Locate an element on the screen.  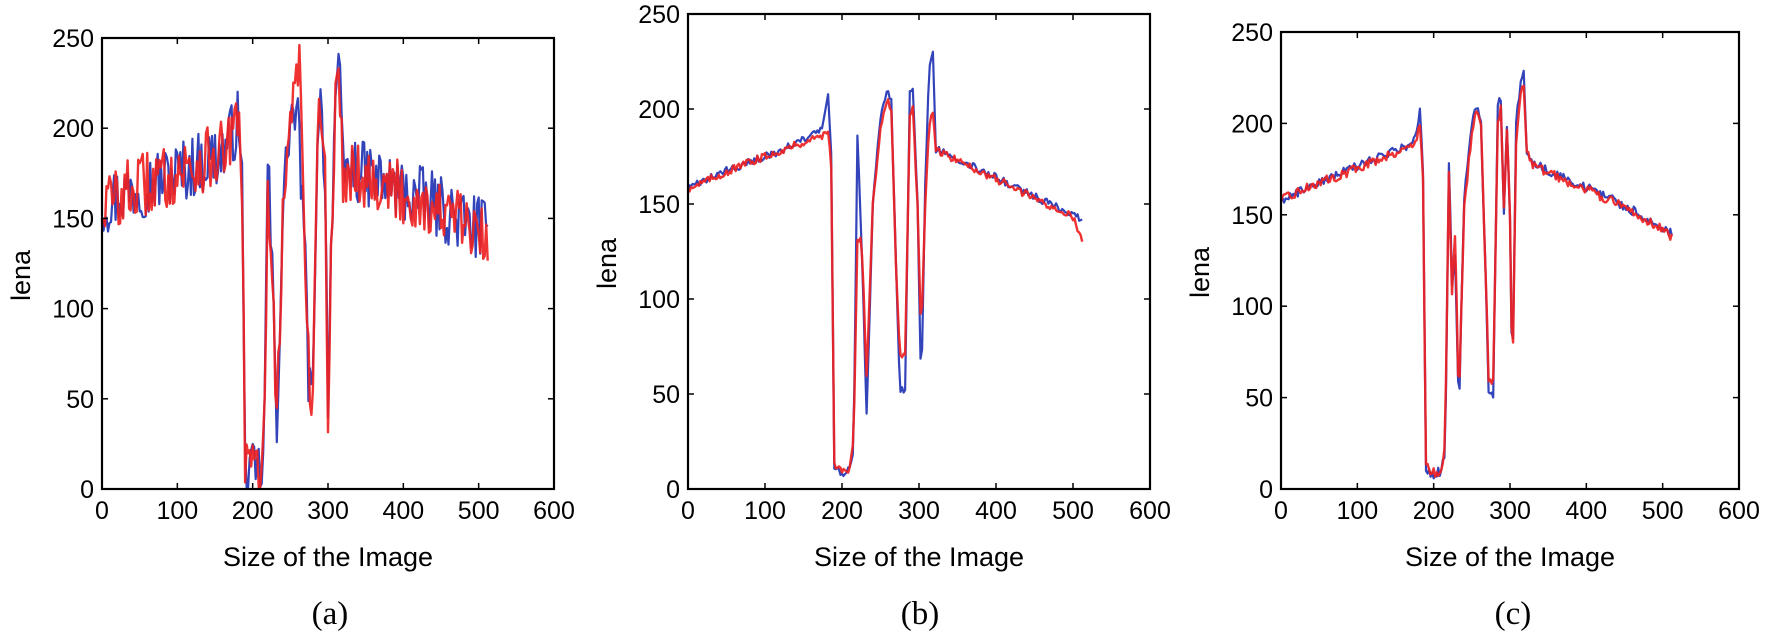
series-line-blue is located at coordinates (1476, 274).